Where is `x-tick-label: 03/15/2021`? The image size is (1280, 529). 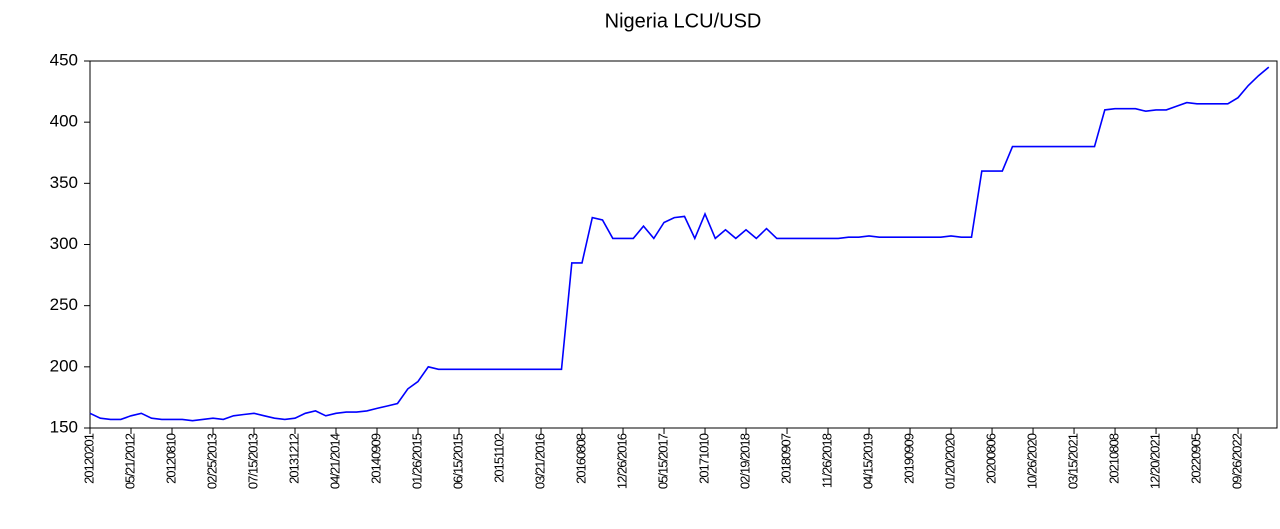
x-tick-label: 03/15/2021 is located at coordinates (1072, 461).